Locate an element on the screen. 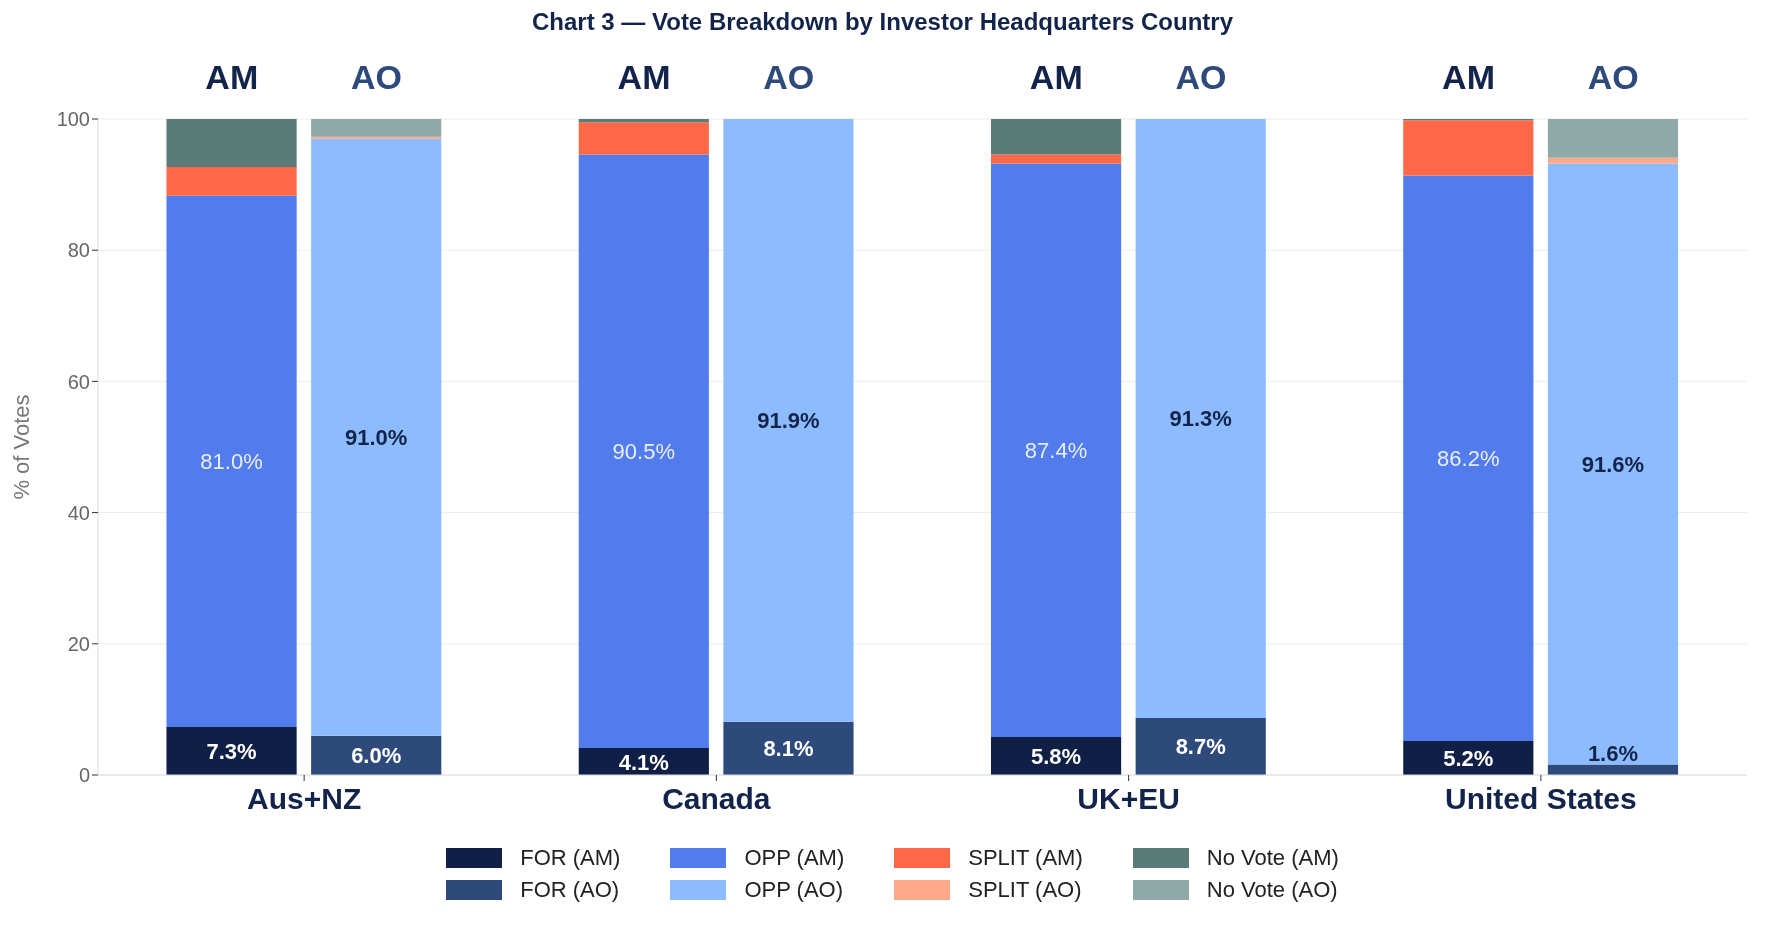  y-tick-label: 40 is located at coordinates (78, 512).